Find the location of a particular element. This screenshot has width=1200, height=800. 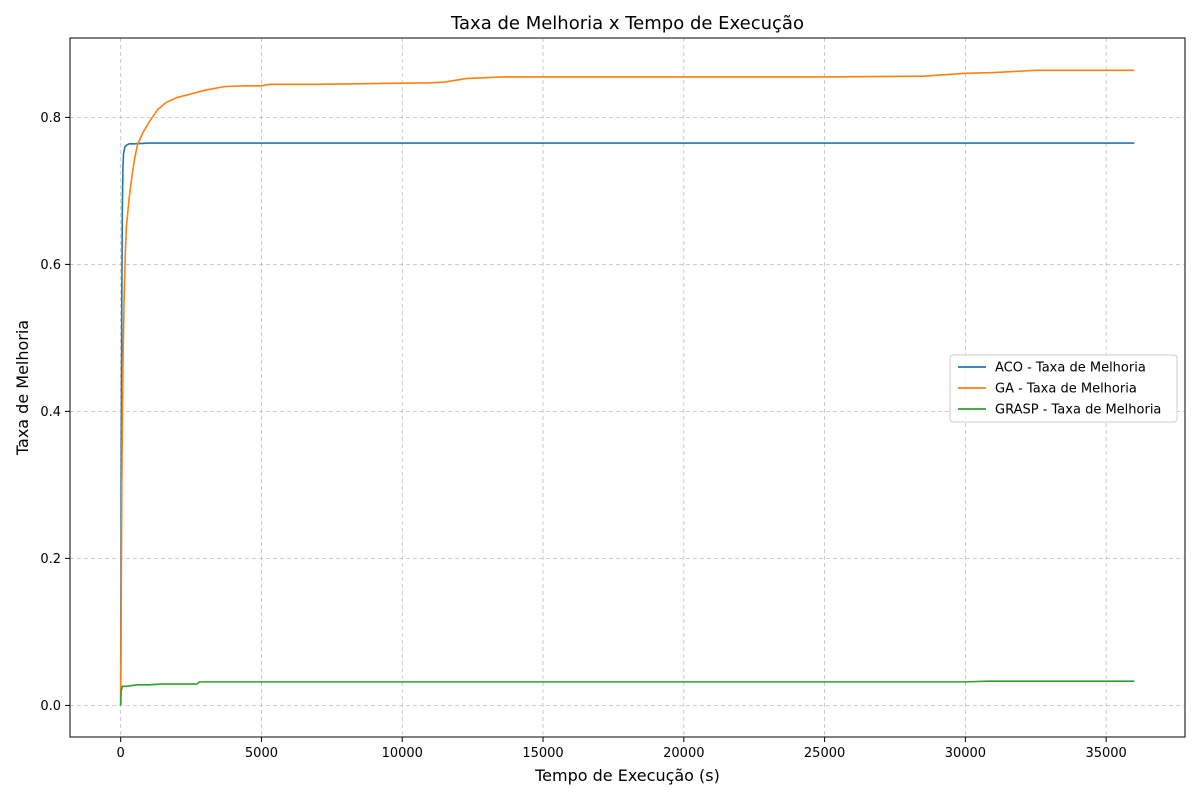

x-tick-label: 0 is located at coordinates (121, 753).